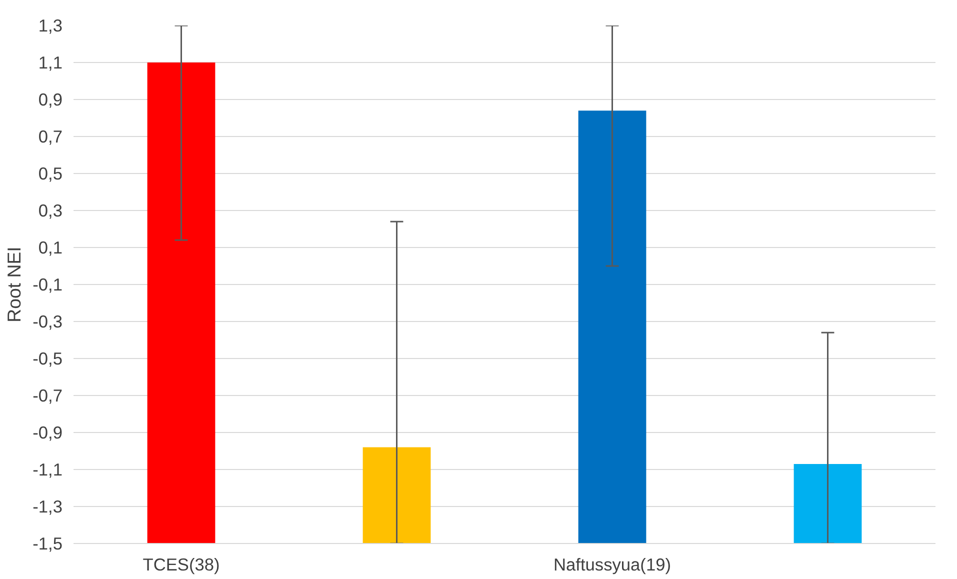  I want to click on x-tick-label: Naftussyua(19), so click(612, 564).